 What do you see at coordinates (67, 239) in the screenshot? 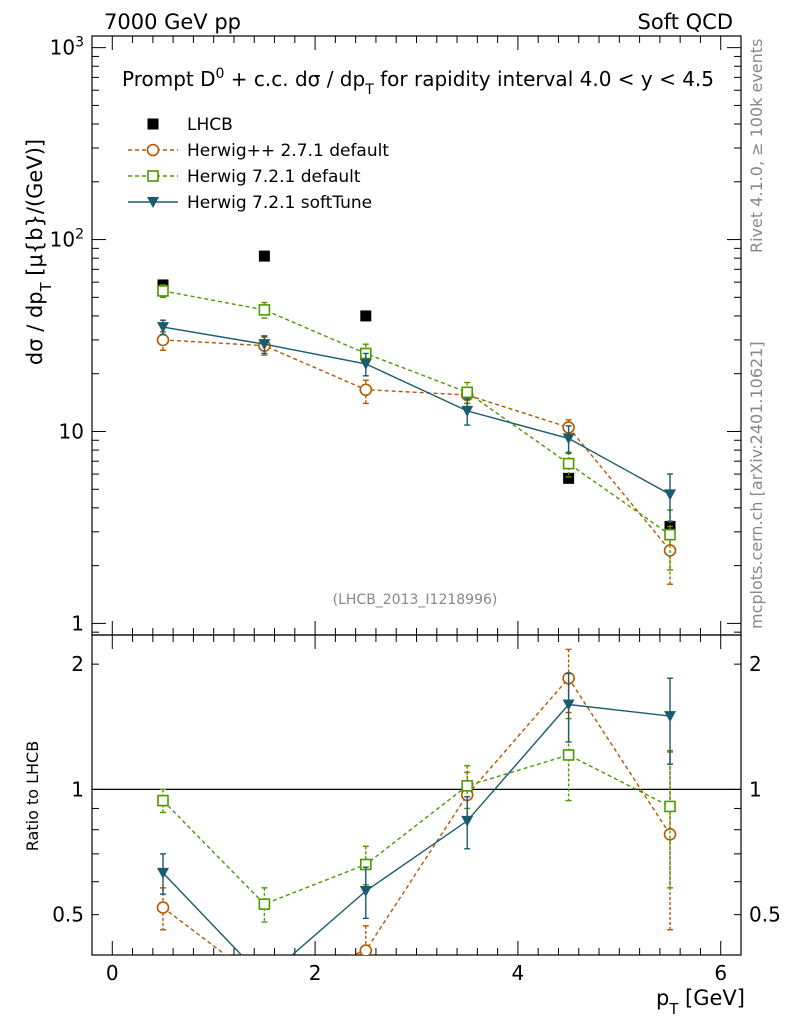
I see `y-tick-label: 10²` at bounding box center [67, 239].